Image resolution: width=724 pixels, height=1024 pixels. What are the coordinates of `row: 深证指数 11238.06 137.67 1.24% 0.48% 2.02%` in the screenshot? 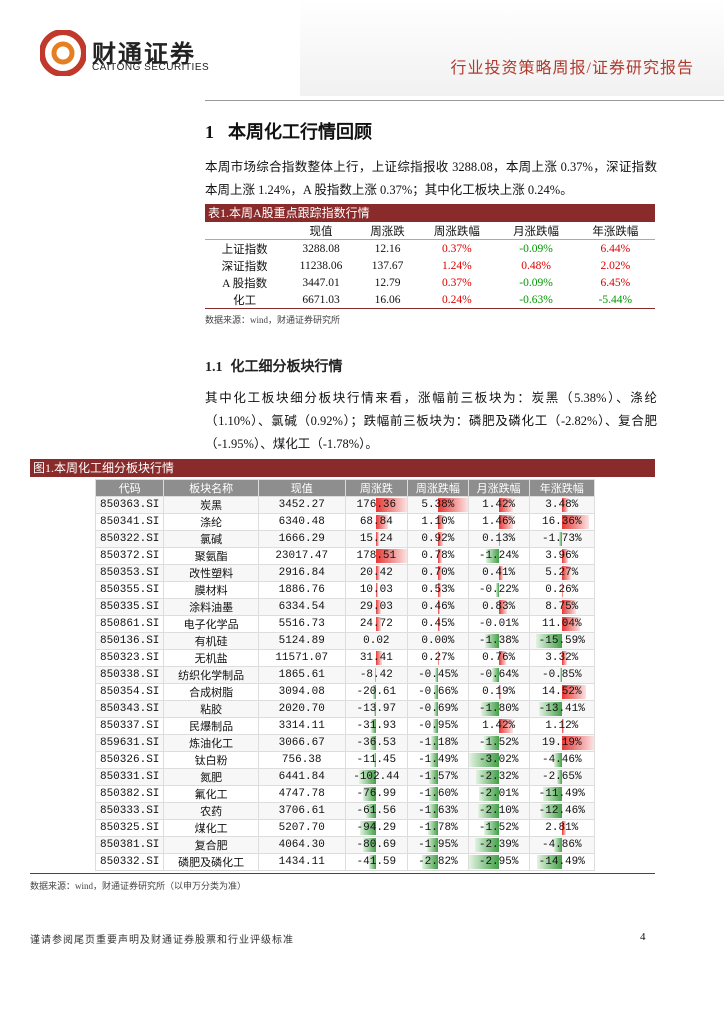 It's located at (430, 265).